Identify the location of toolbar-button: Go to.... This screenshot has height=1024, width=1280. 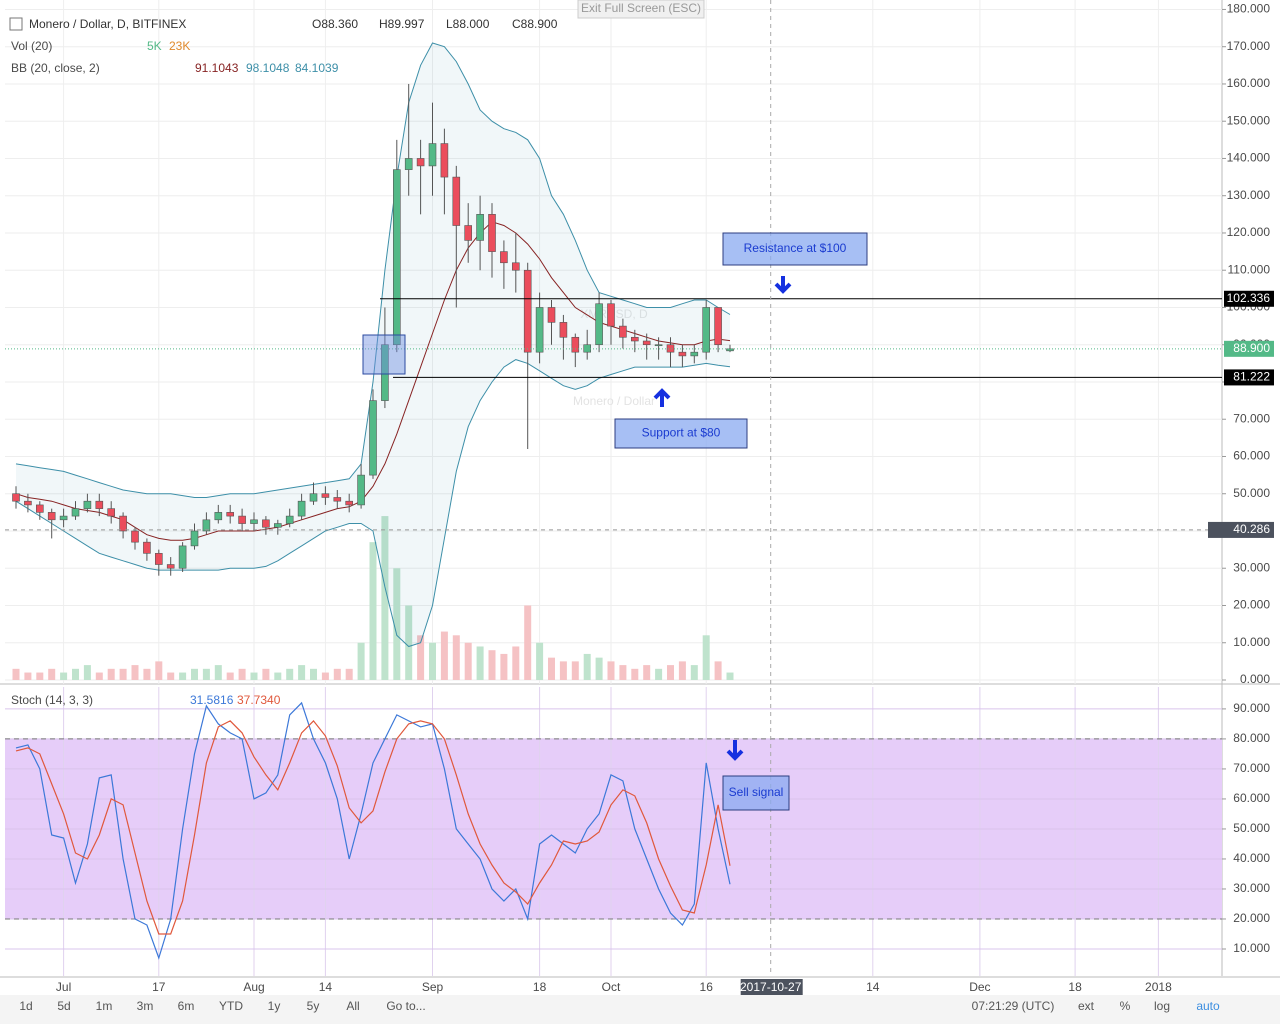
(405, 1006).